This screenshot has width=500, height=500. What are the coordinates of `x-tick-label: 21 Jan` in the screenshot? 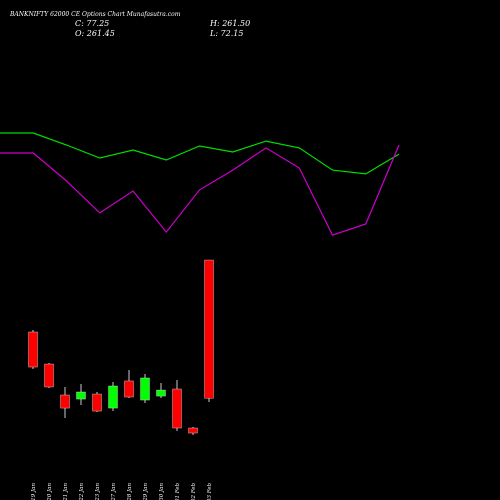 It's located at (66, 491).